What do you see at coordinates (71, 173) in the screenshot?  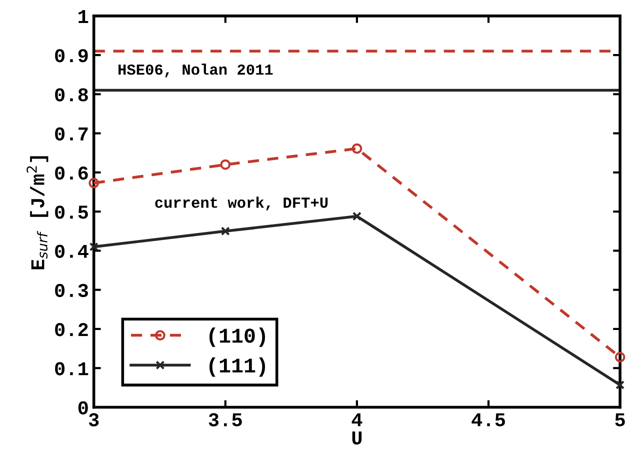 I see `y-tick-label: 0.6` at bounding box center [71, 173].